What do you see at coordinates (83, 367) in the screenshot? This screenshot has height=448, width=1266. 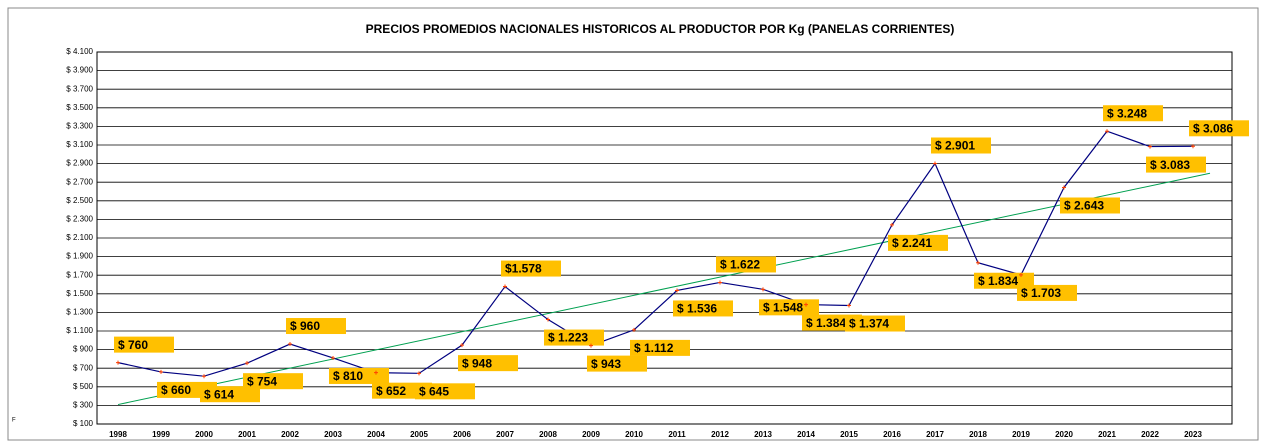 I see `y-tick-label: $ 700` at bounding box center [83, 367].